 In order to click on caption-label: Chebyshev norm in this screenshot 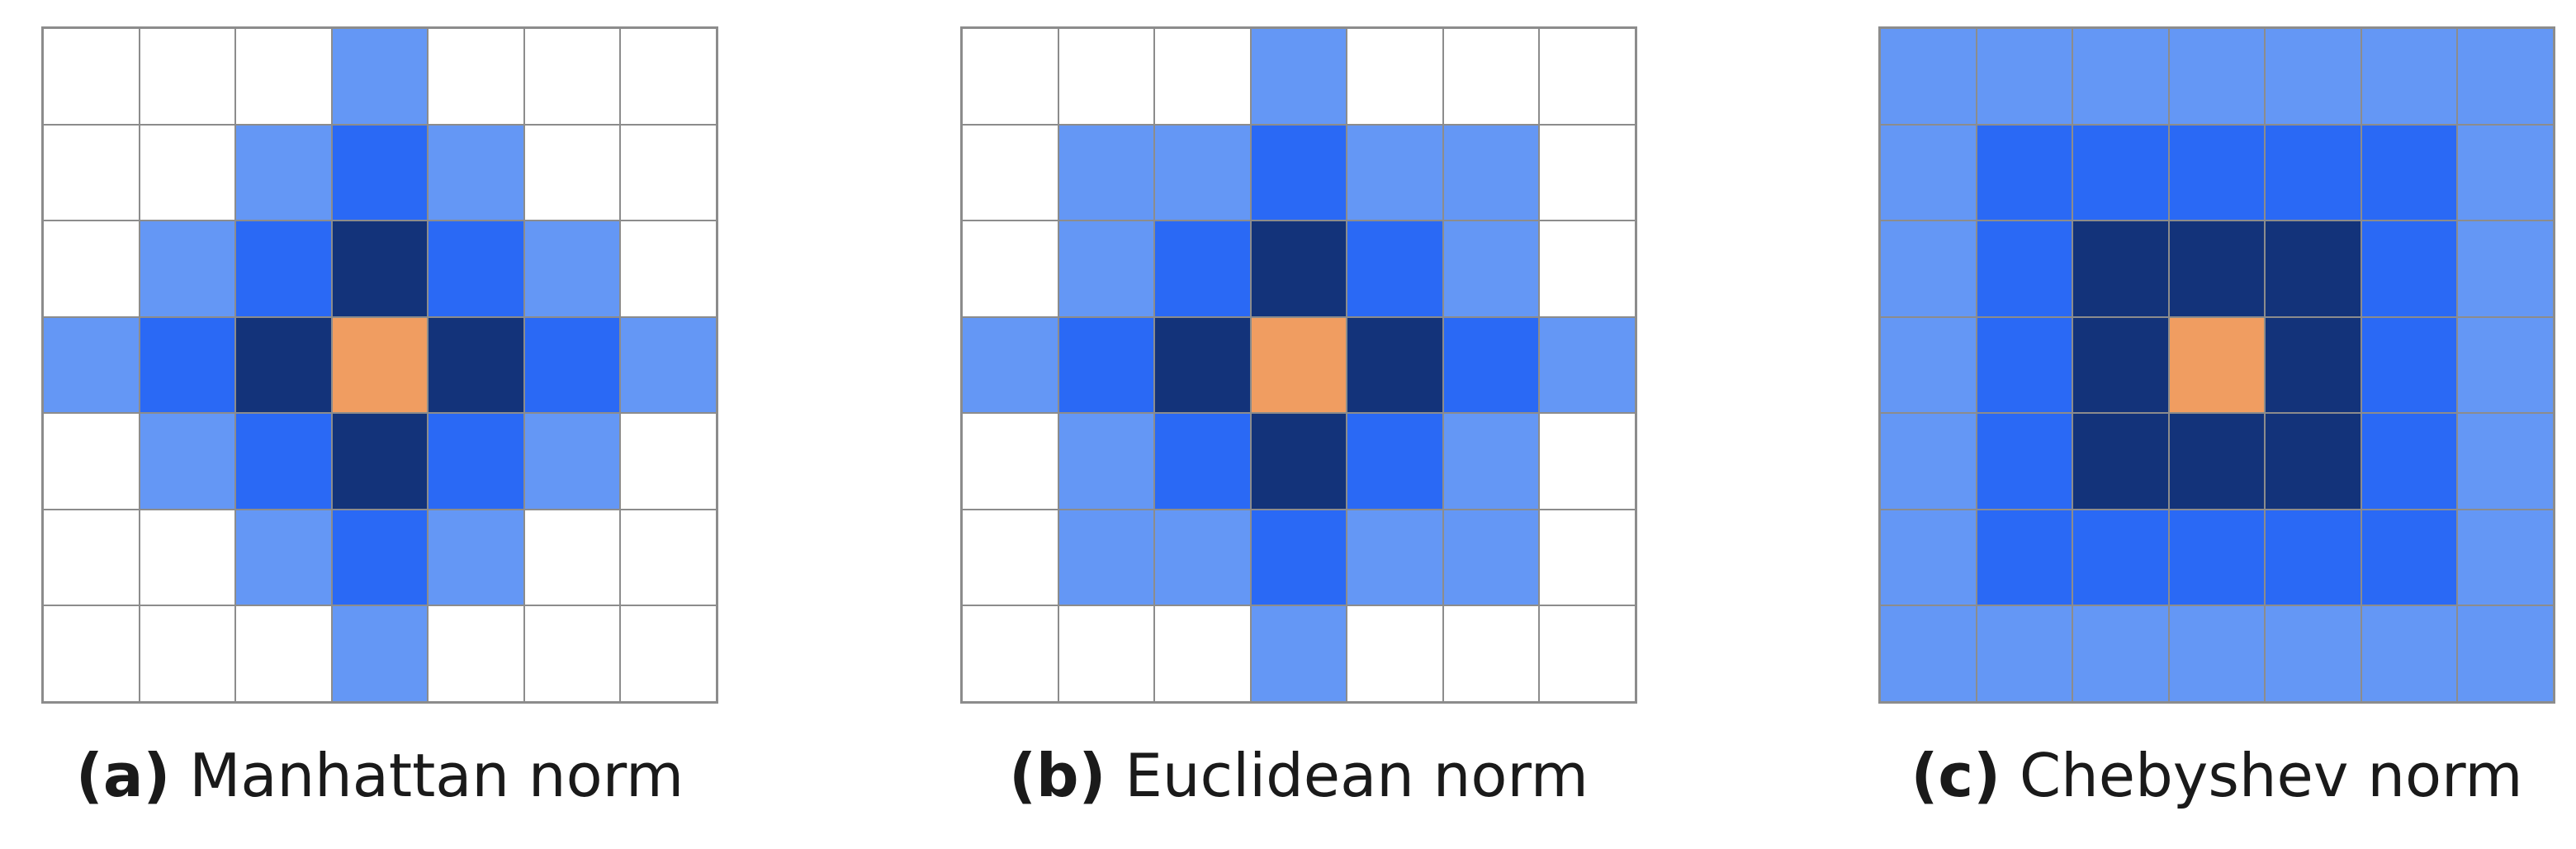, I will do `click(2271, 775)`.